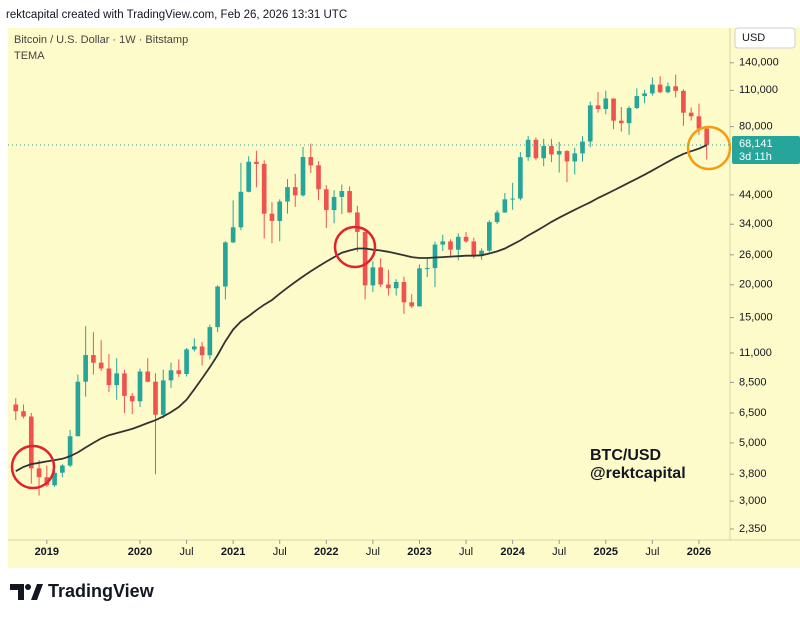 The height and width of the screenshot is (618, 800). I want to click on x-tick-label: 2019, so click(47, 552).